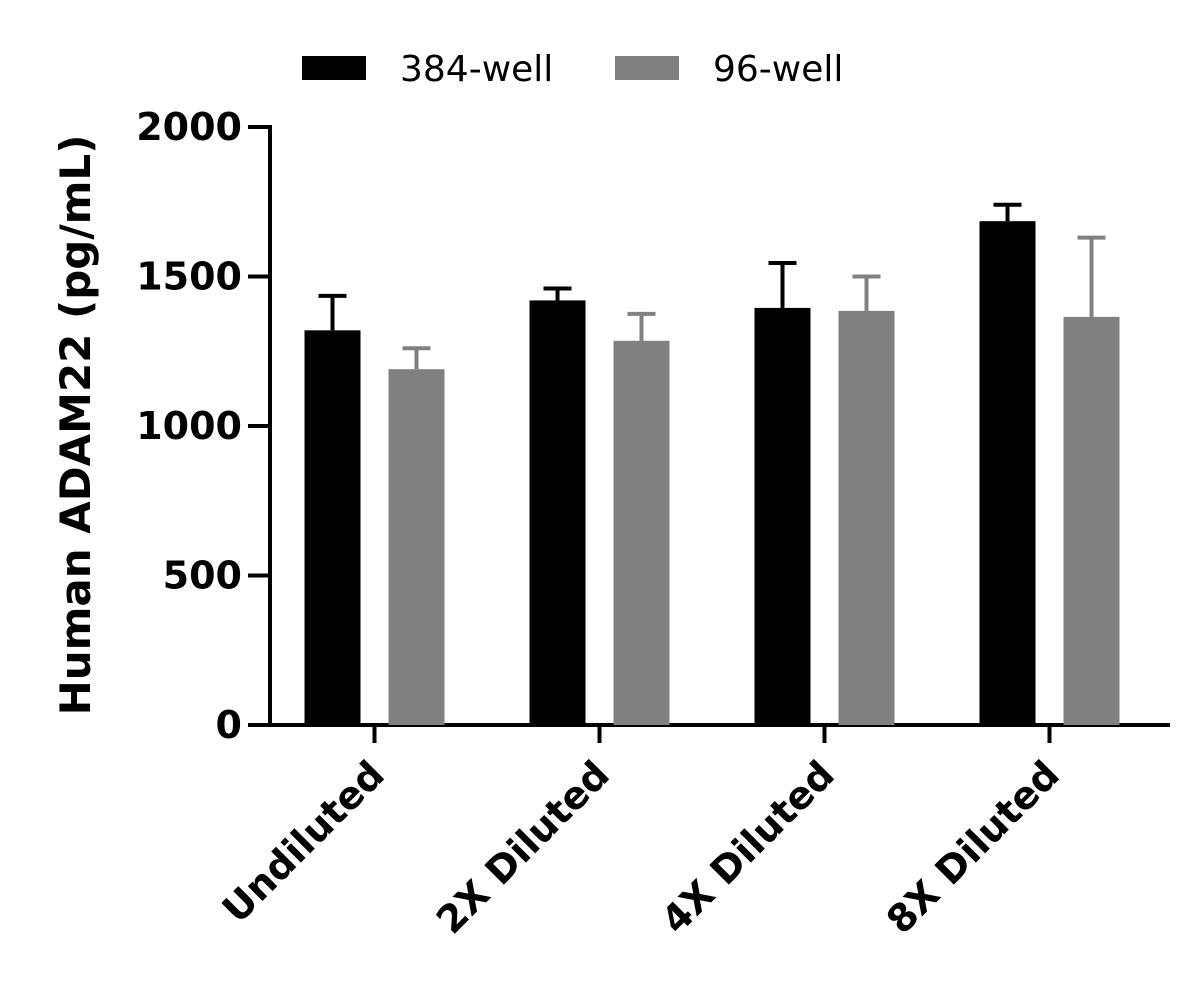 This screenshot has height=985, width=1200. I want to click on legend-label-1: 96-well, so click(778, 69).